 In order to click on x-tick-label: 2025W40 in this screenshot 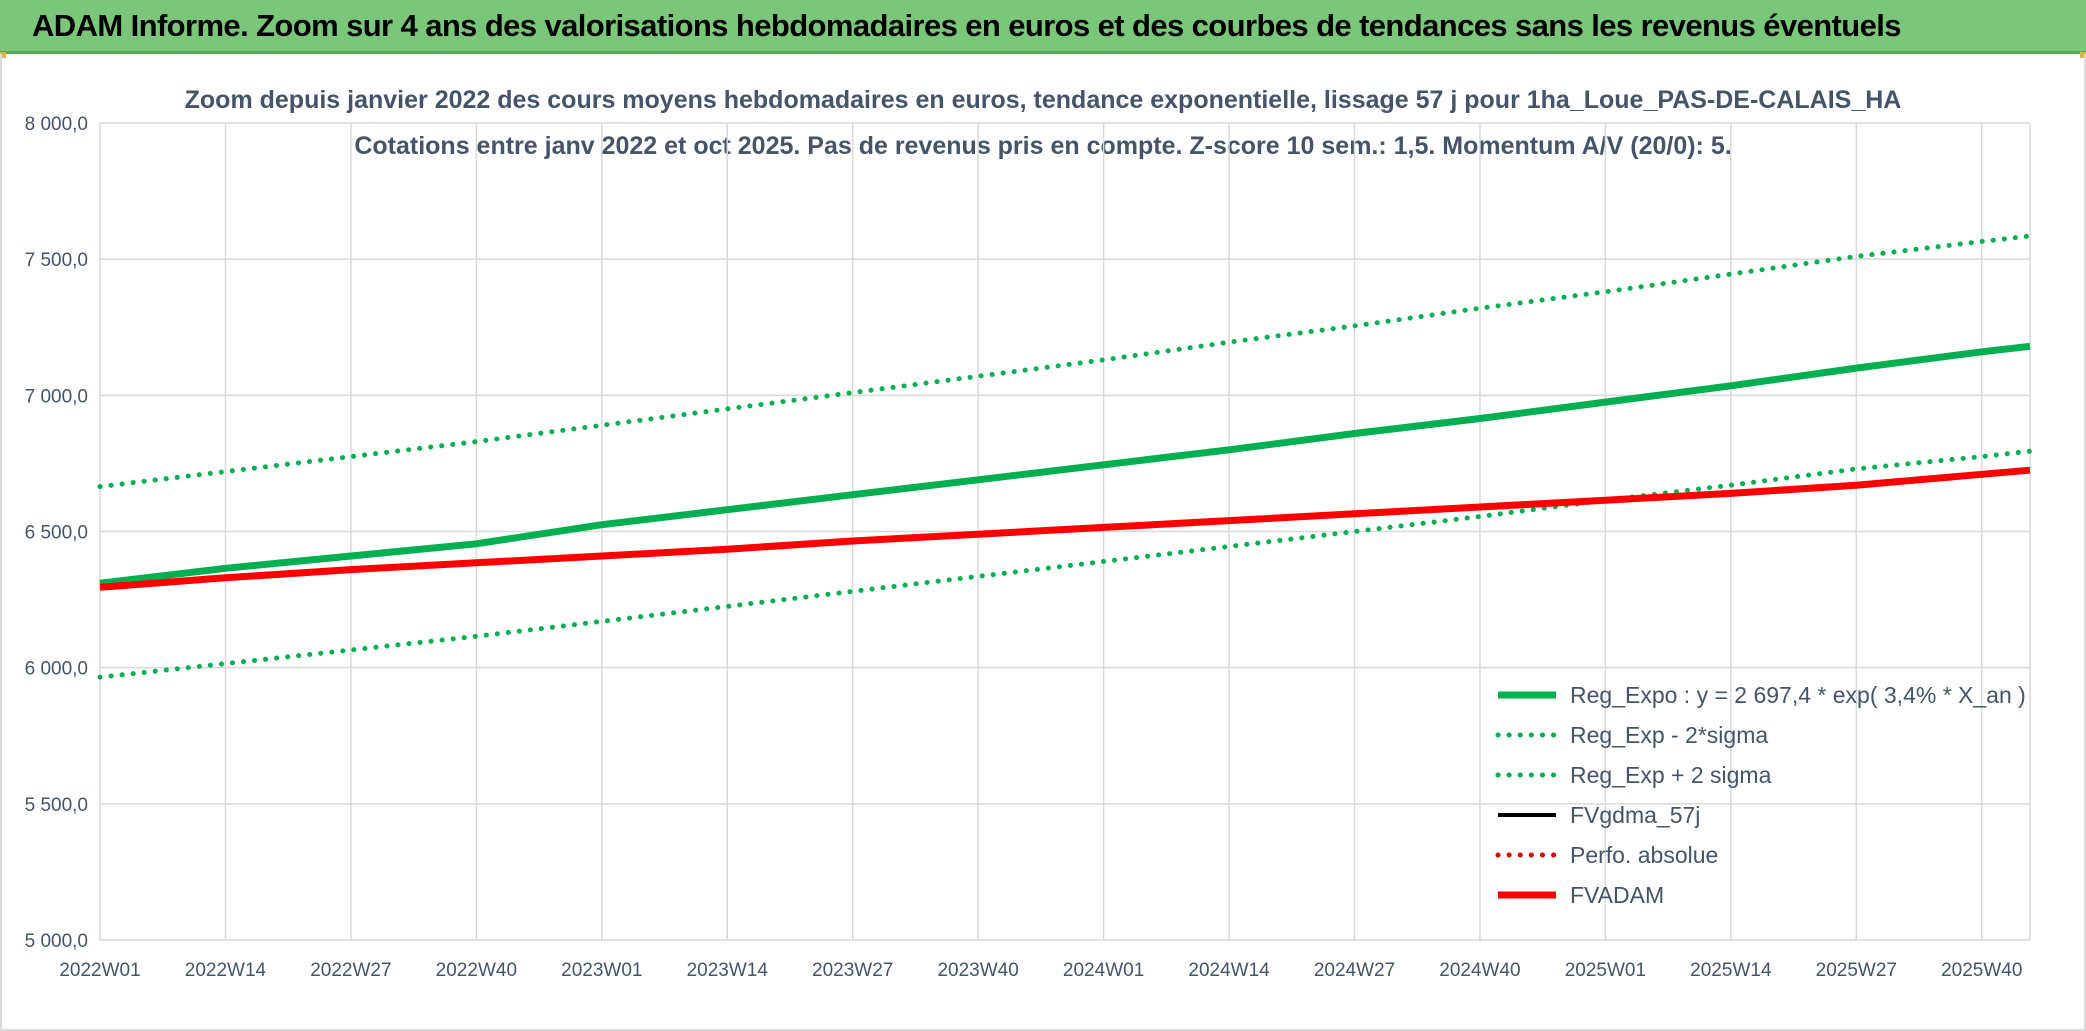, I will do `click(1981, 970)`.